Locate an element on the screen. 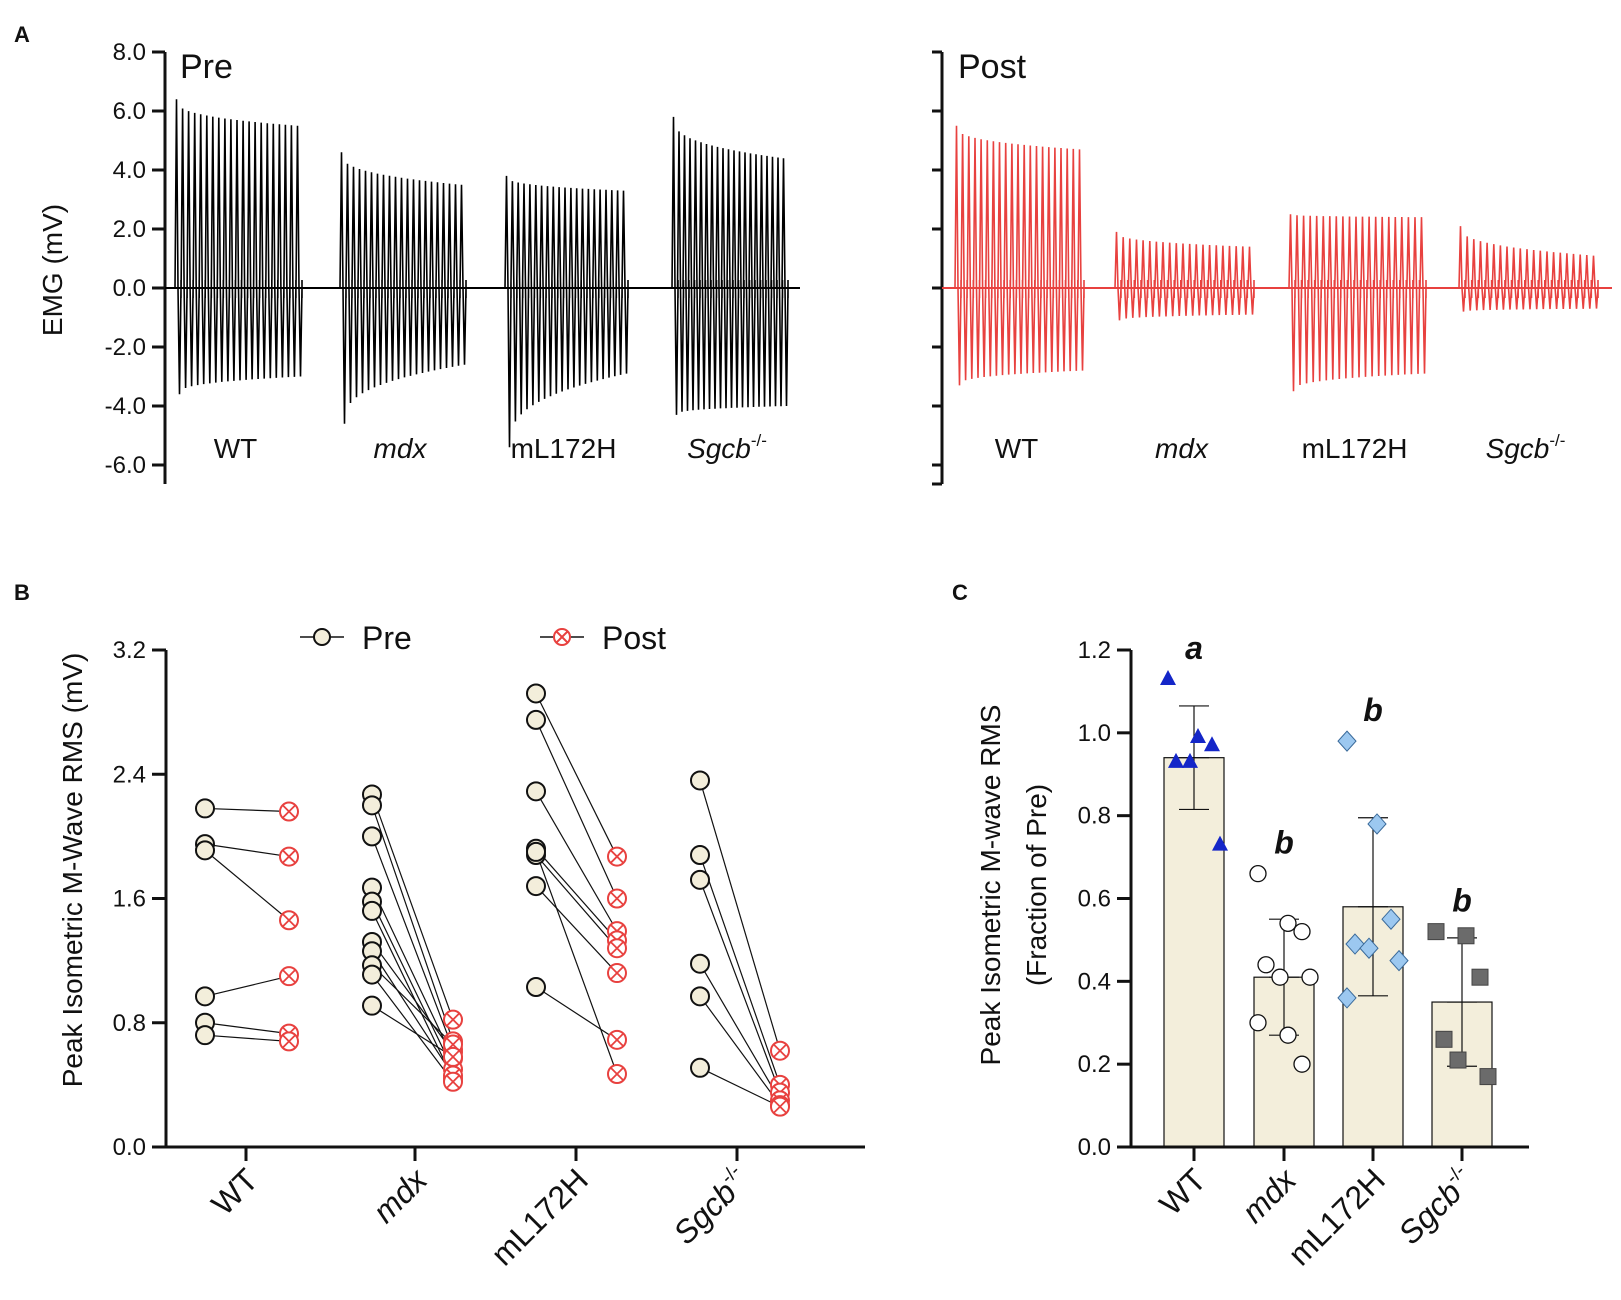 This screenshot has width=1621, height=1300. panel-c-x-tick-label: WT is located at coordinates (1182, 1191).